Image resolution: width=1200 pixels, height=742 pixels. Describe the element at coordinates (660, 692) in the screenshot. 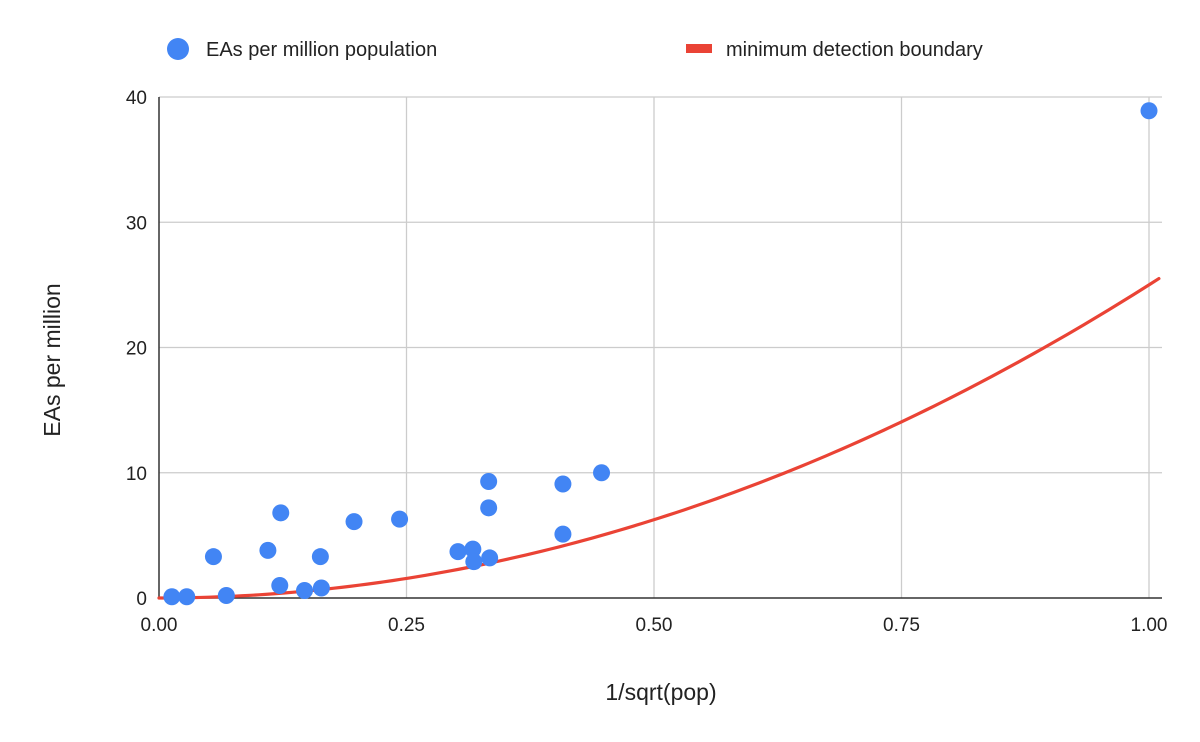

I see `x-axis-title: 1/sqrt(pop)` at that location.